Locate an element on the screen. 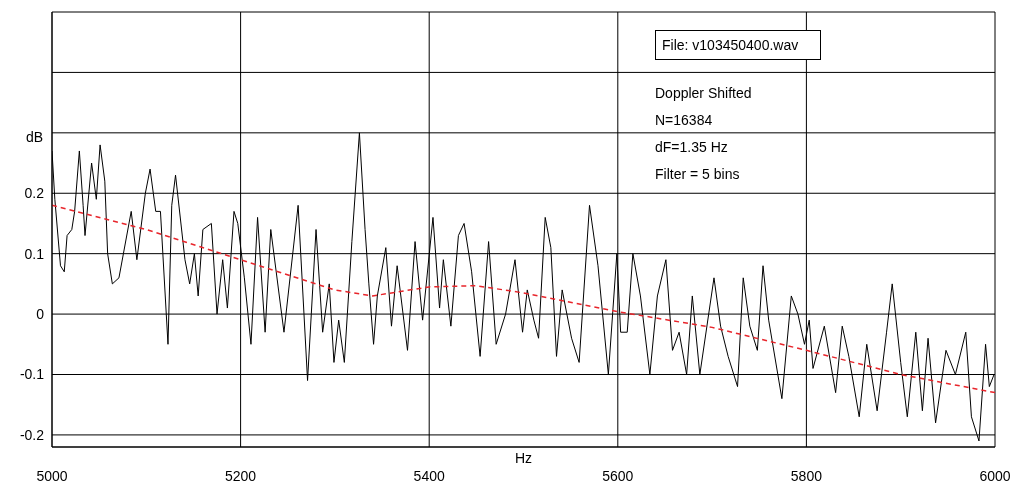 Image resolution: width=1025 pixels, height=500 pixels. y-tick-label: -0.1 is located at coordinates (32, 374).